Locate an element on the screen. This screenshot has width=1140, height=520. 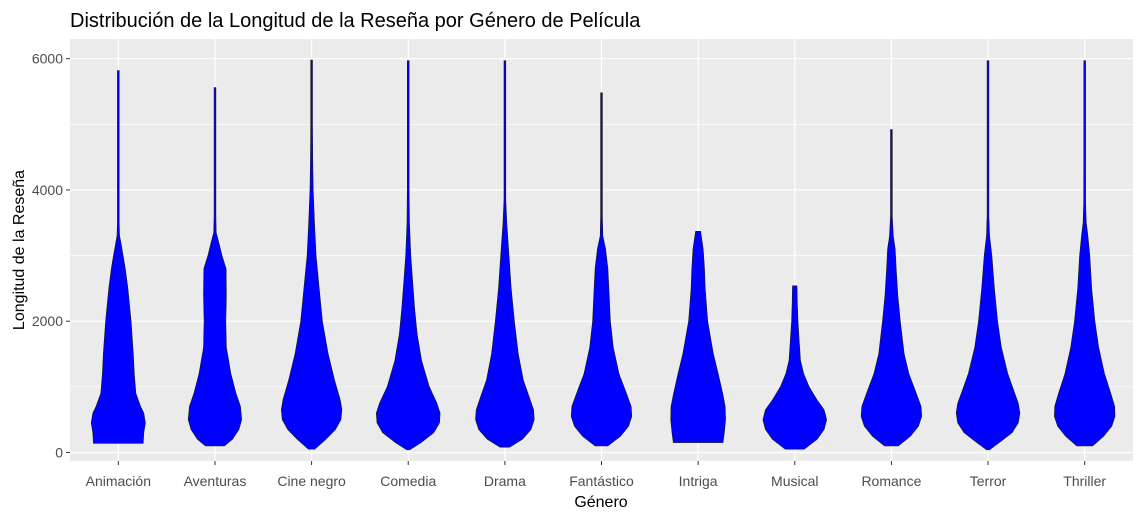
y-axis-title: Longitud de la Reseña is located at coordinates (19, 250).